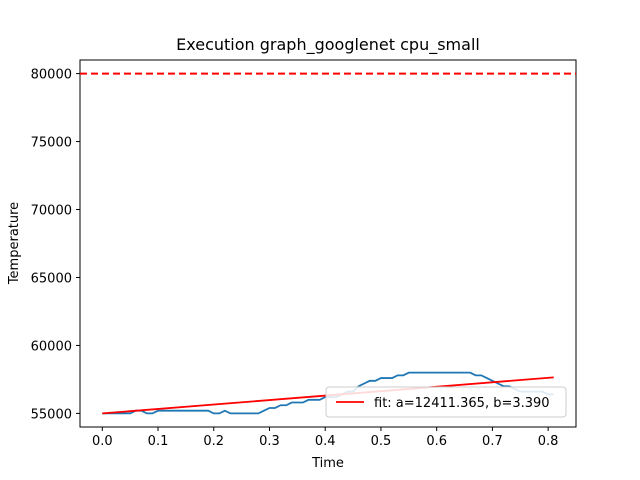 This screenshot has width=640, height=480. What do you see at coordinates (327, 463) in the screenshot?
I see `x-axis-label: Time` at bounding box center [327, 463].